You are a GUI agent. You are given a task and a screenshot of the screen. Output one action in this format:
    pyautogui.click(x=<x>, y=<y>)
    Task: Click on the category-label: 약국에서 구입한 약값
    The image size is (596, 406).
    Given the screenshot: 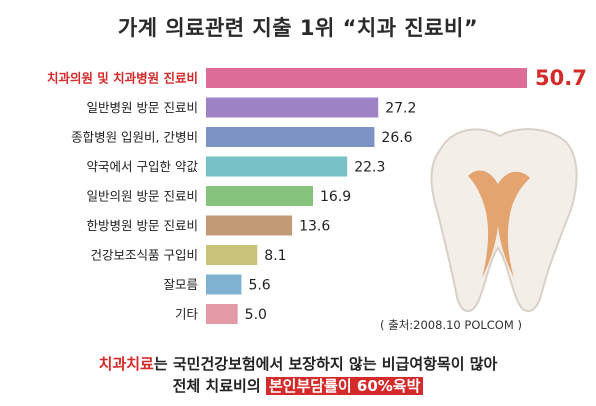 What is the action you would take?
    pyautogui.click(x=143, y=166)
    